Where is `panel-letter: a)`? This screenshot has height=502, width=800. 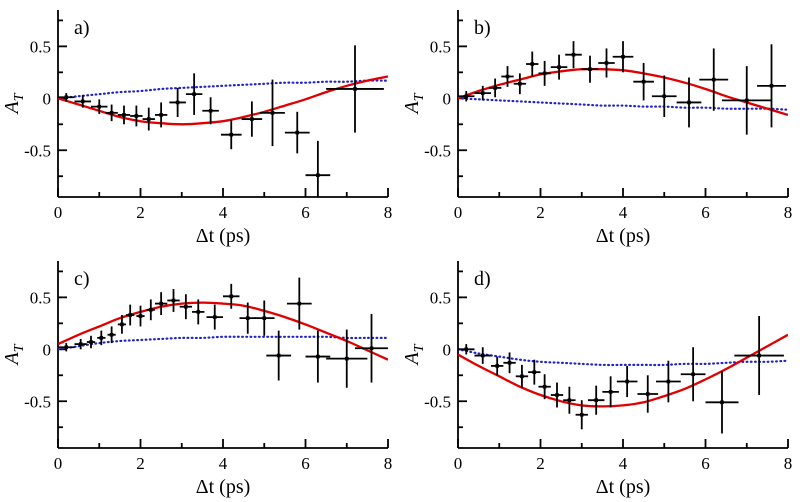 panel-letter: a) is located at coordinates (82, 28).